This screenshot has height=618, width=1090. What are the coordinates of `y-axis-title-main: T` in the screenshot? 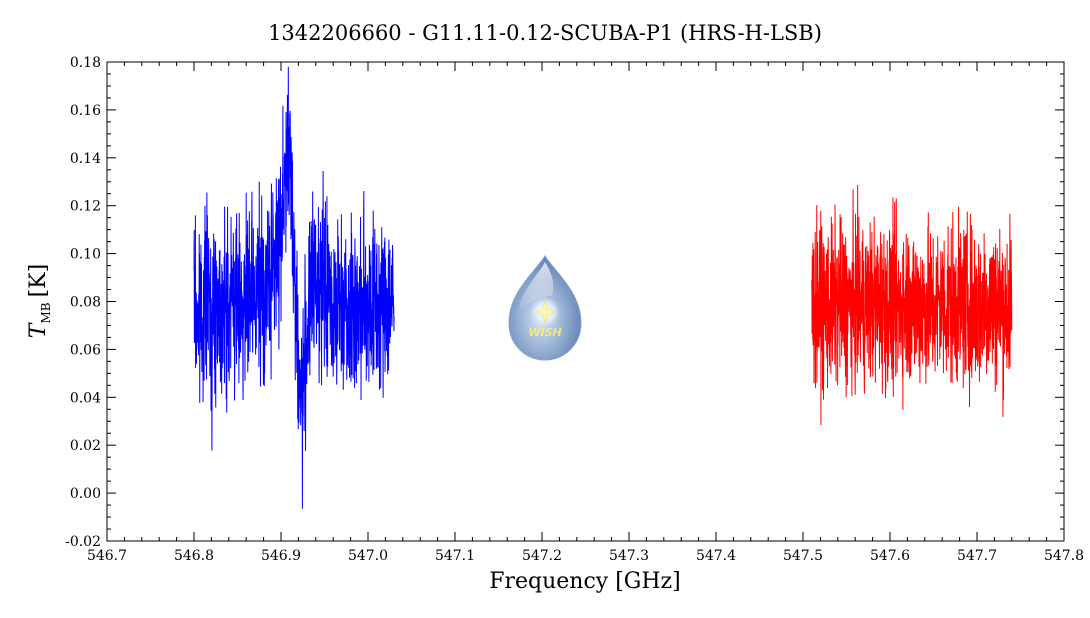 It's located at (38, 329).